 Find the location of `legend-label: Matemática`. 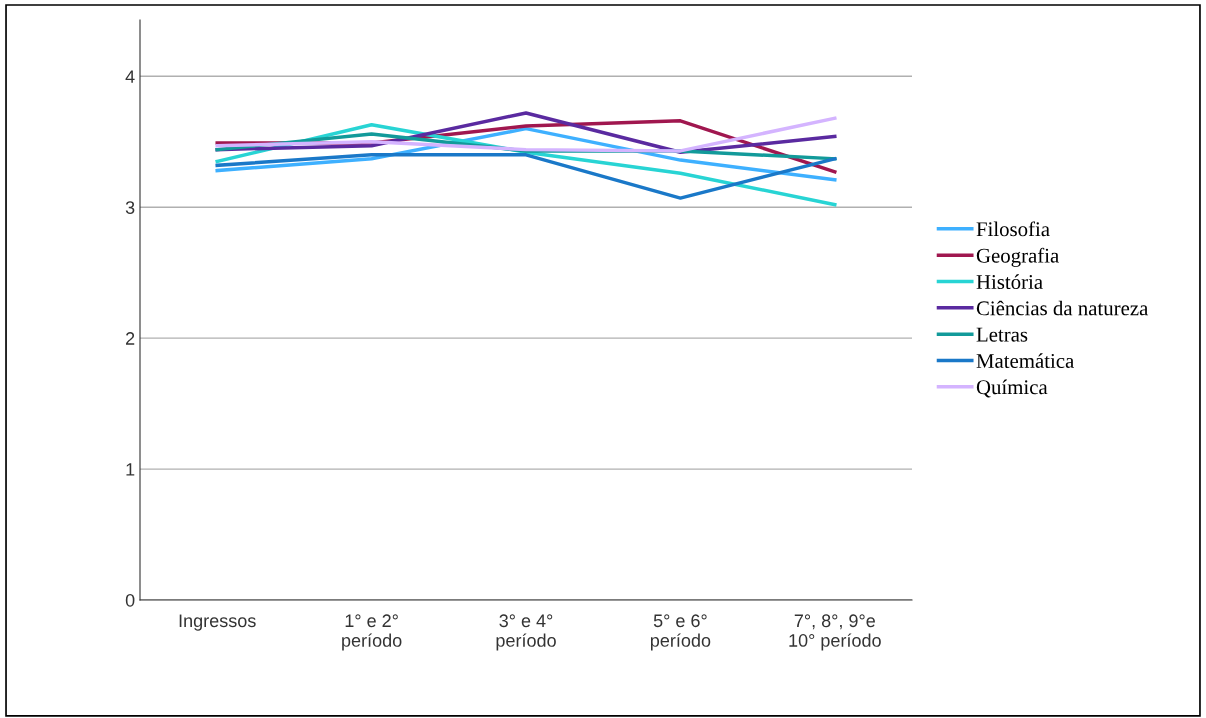

legend-label: Matemática is located at coordinates (1025, 360).